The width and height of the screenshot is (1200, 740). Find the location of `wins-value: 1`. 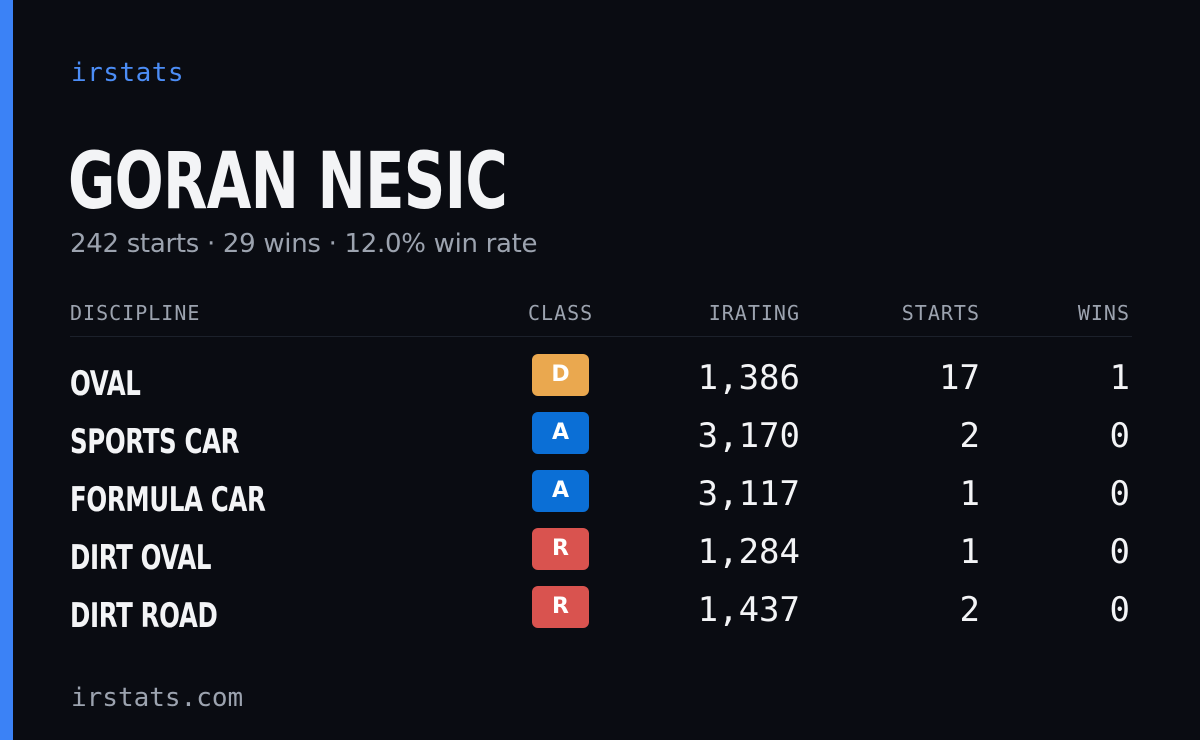

wins-value: 1 is located at coordinates (1119, 378).